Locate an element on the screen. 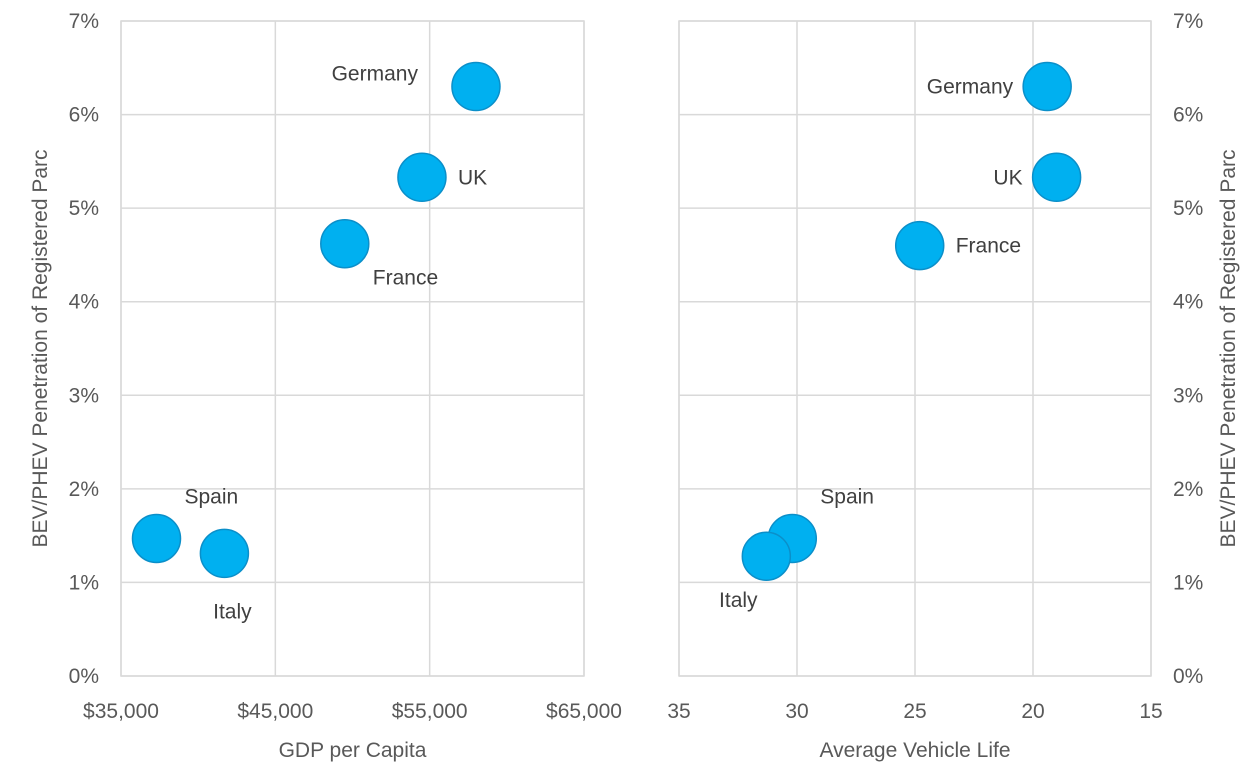 Image resolution: width=1247 pixels, height=773 pixels. panel-2-y-tick-label: 4% is located at coordinates (1188, 302).